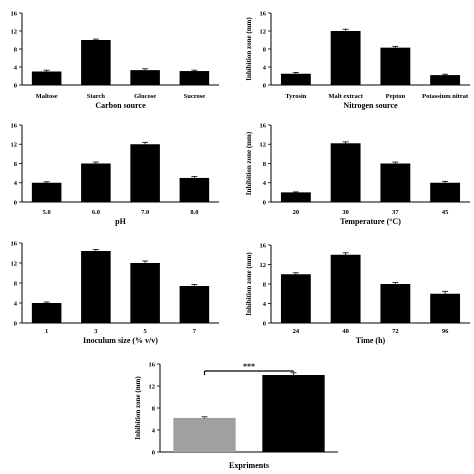 The image size is (474, 474). Describe the element at coordinates (296, 331) in the screenshot. I see `x-tick-label: 24` at that location.